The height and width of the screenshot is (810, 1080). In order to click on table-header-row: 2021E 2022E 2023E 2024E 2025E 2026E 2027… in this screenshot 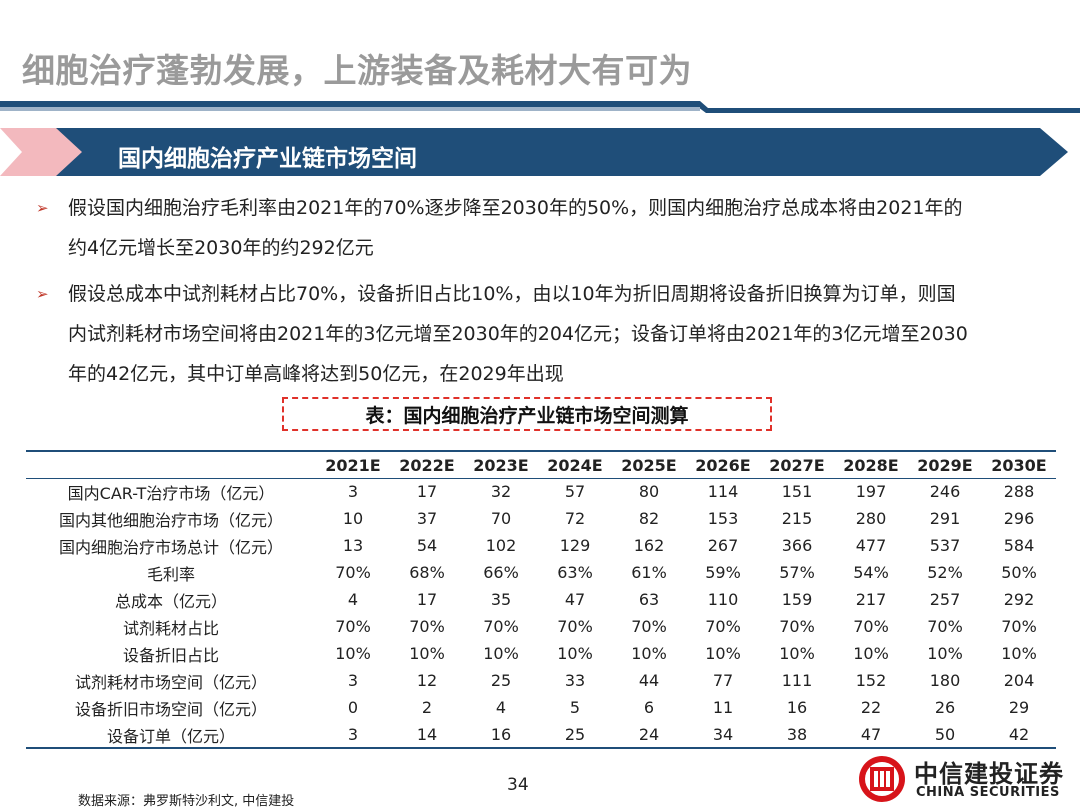, I will do `click(541, 465)`.